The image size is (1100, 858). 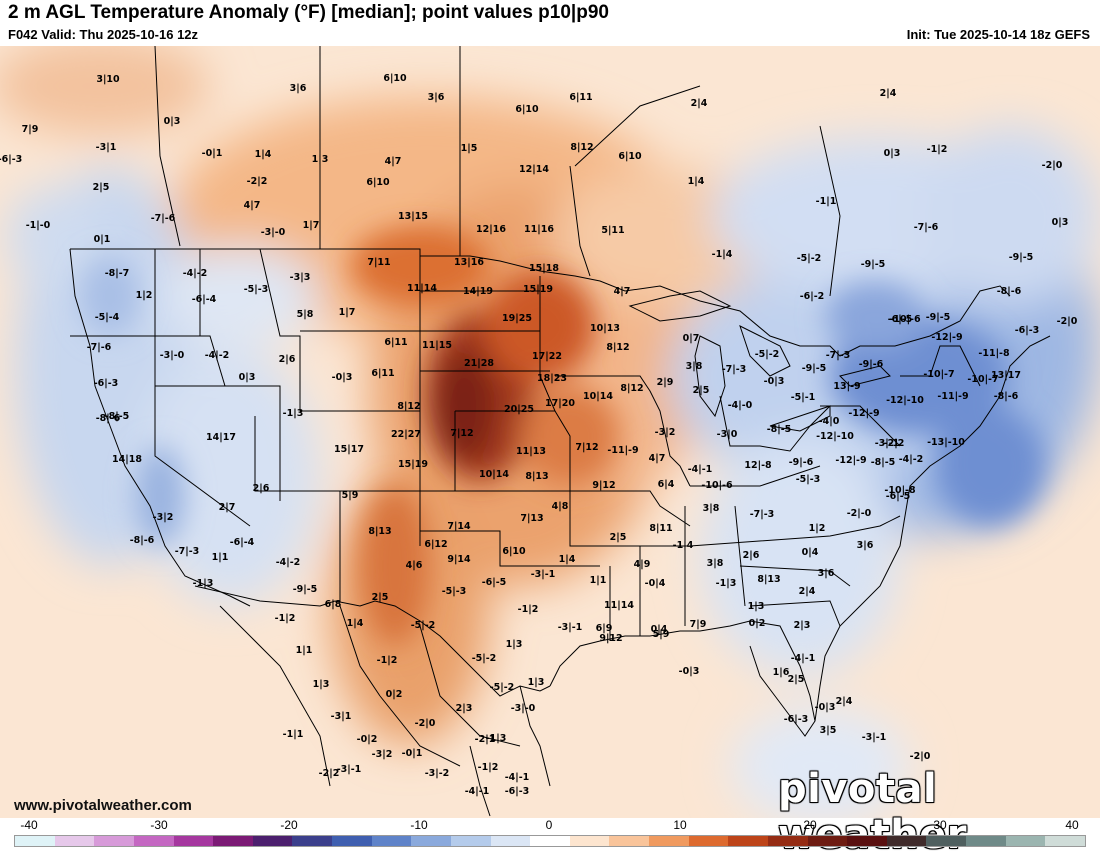 I want to click on point-value-label: 6|10, so click(x=395, y=78).